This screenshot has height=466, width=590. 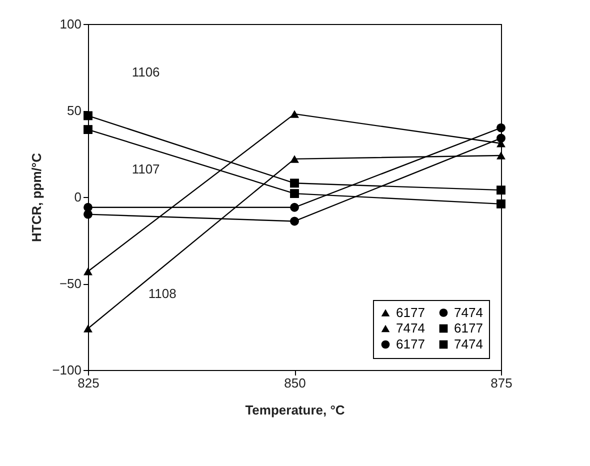 I want to click on y-tick-label: 100, so click(x=71, y=24).